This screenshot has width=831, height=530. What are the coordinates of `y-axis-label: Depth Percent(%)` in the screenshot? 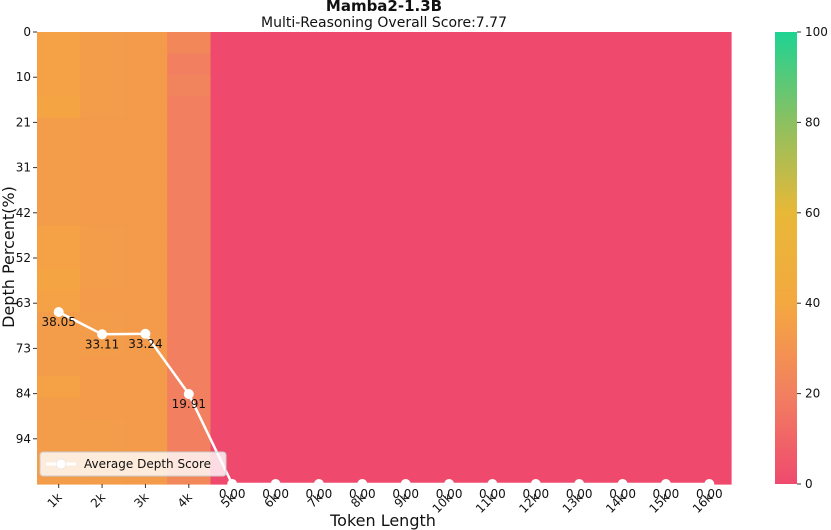 It's located at (9, 257).